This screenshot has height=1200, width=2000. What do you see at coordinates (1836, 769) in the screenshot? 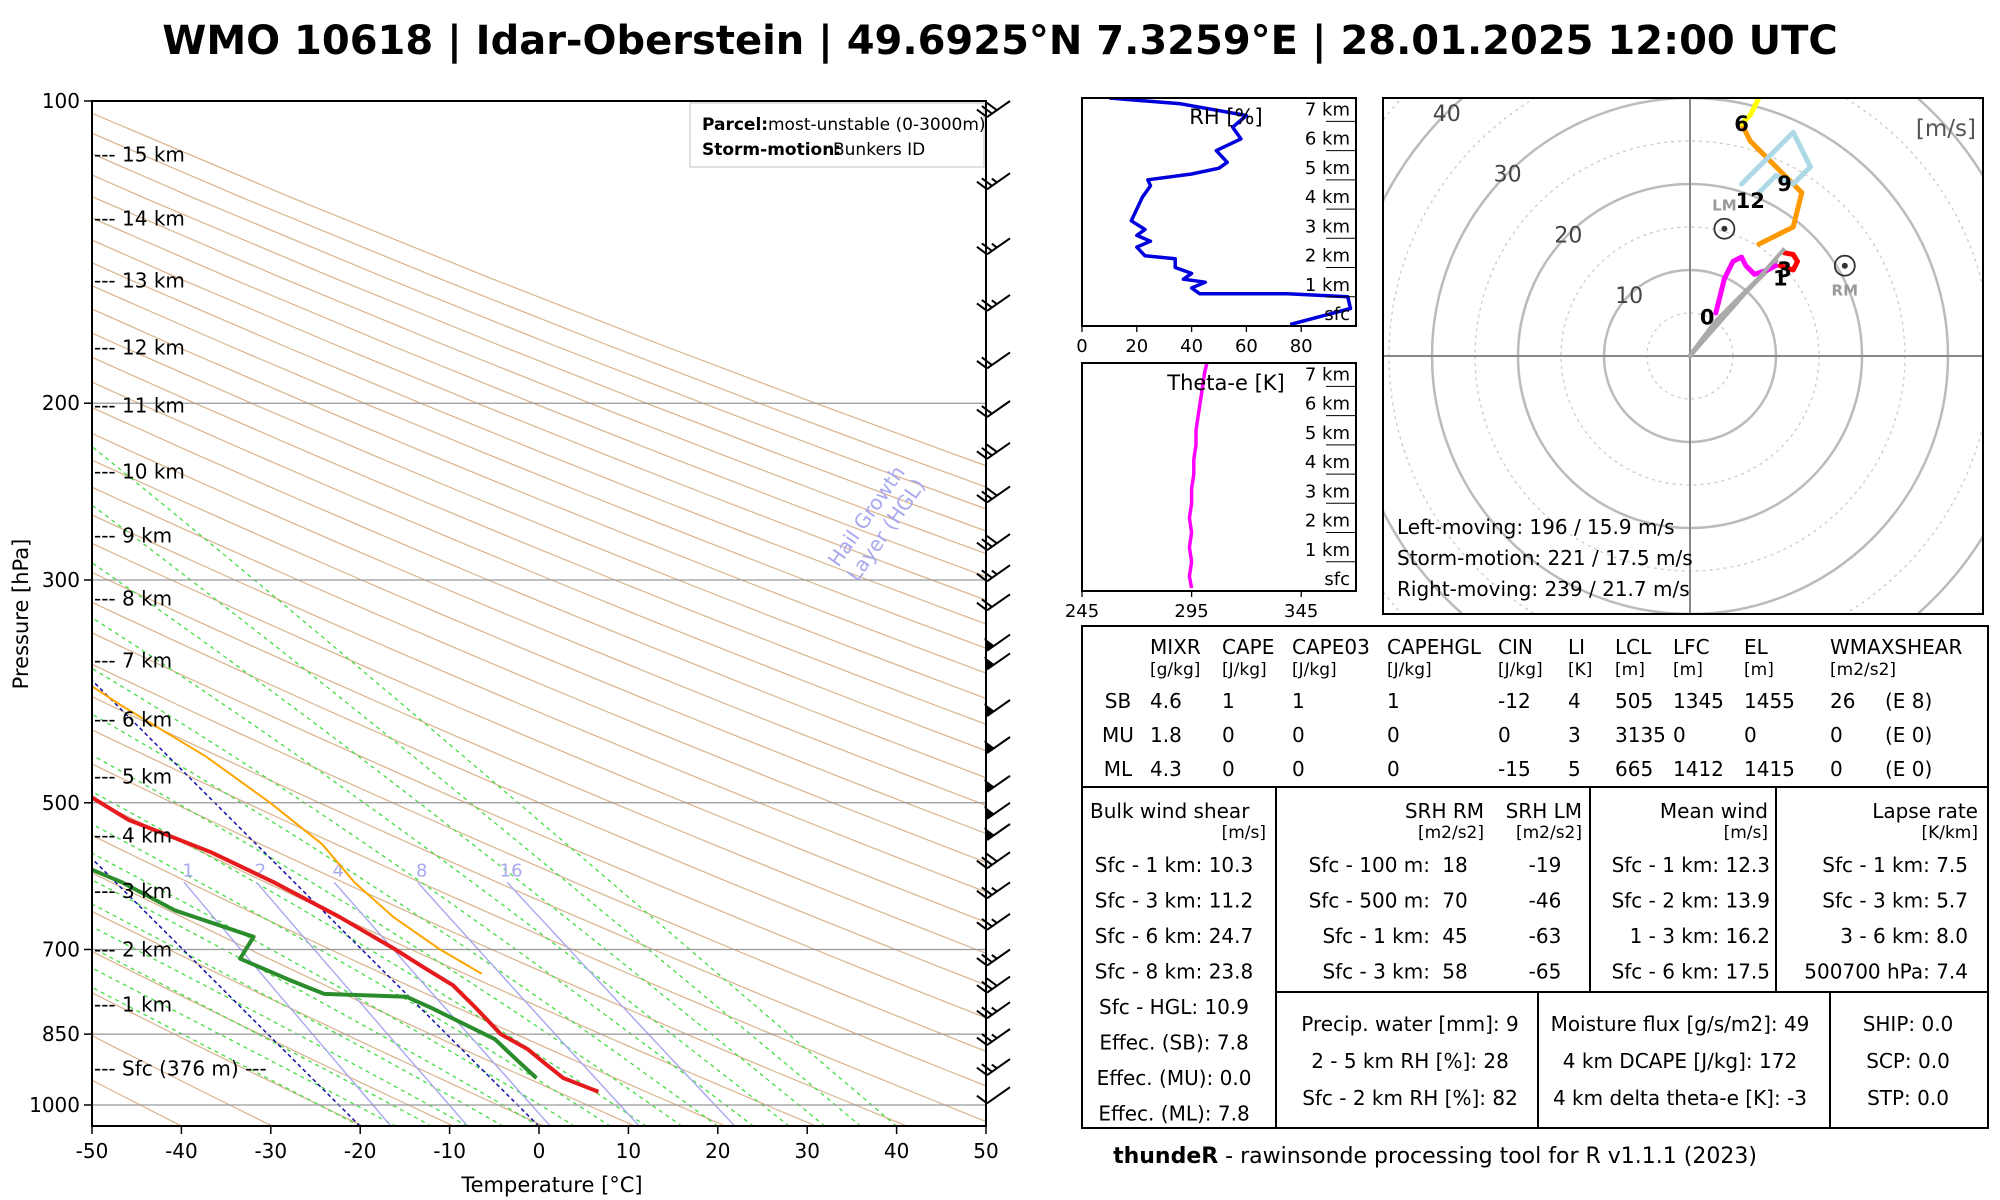
I see `parcel-cell: 0` at bounding box center [1836, 769].